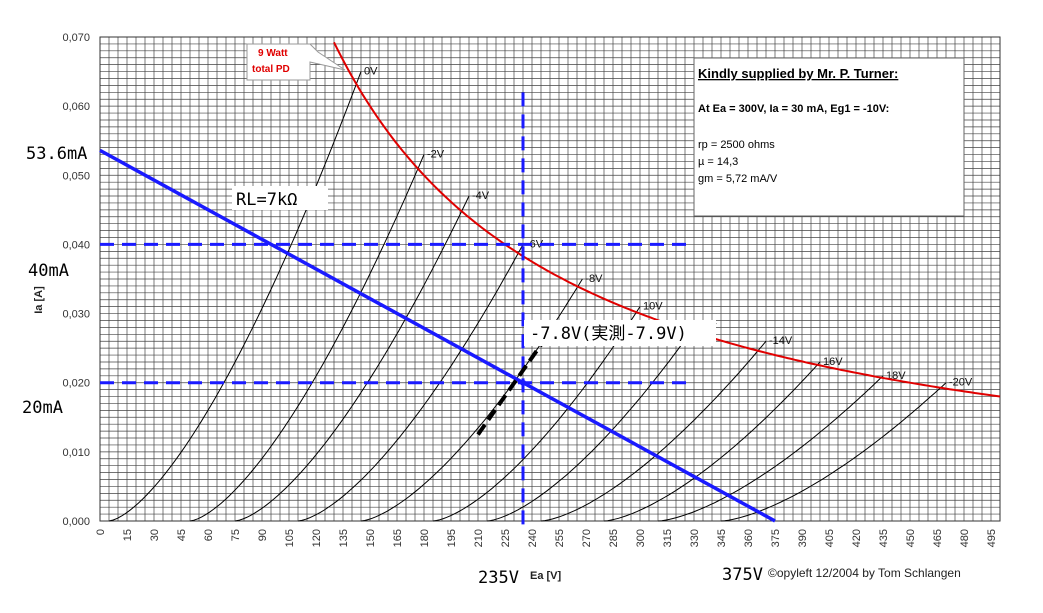  I want to click on x-tick-label: 0, so click(101, 532).